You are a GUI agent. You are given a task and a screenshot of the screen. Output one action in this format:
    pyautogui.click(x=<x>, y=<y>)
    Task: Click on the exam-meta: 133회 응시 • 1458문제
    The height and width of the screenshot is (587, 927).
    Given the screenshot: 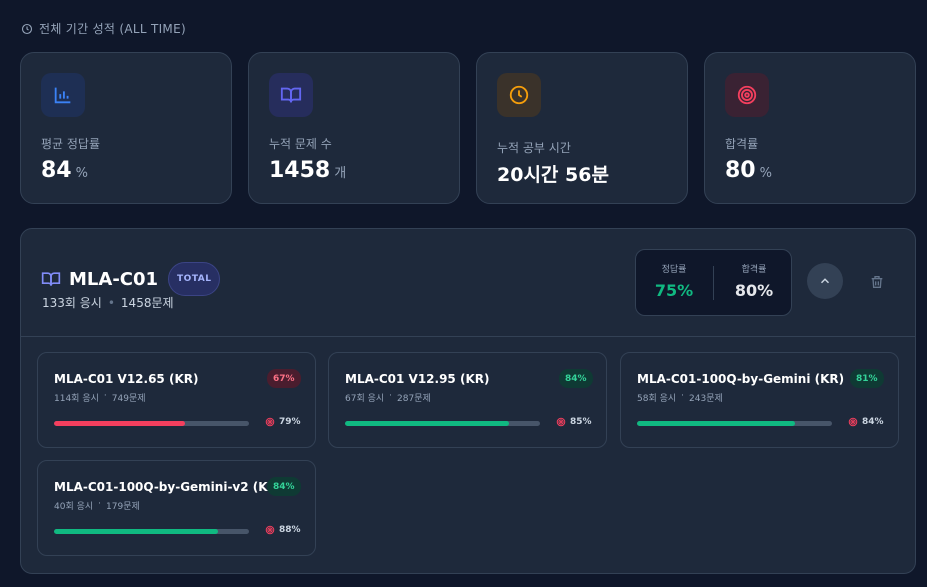 What is the action you would take?
    pyautogui.click(x=108, y=302)
    